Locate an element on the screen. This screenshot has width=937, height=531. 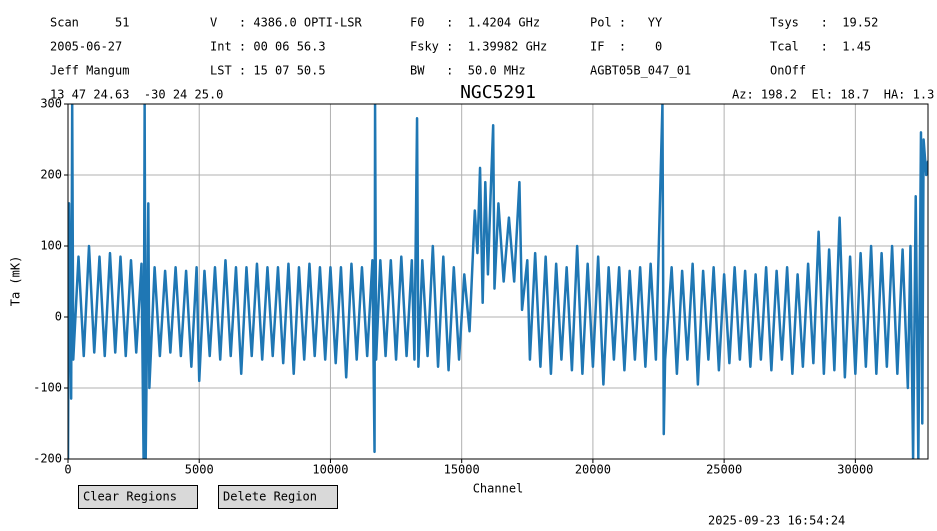
y-tick-label: 100 is located at coordinates (51, 246).